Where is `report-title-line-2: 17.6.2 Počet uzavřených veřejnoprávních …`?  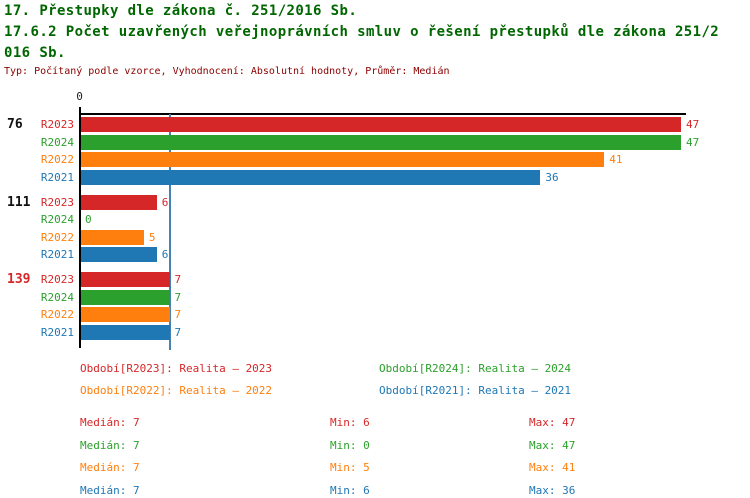 report-title-line-2: 17.6.2 Počet uzavřených veřejnoprávních … is located at coordinates (362, 32).